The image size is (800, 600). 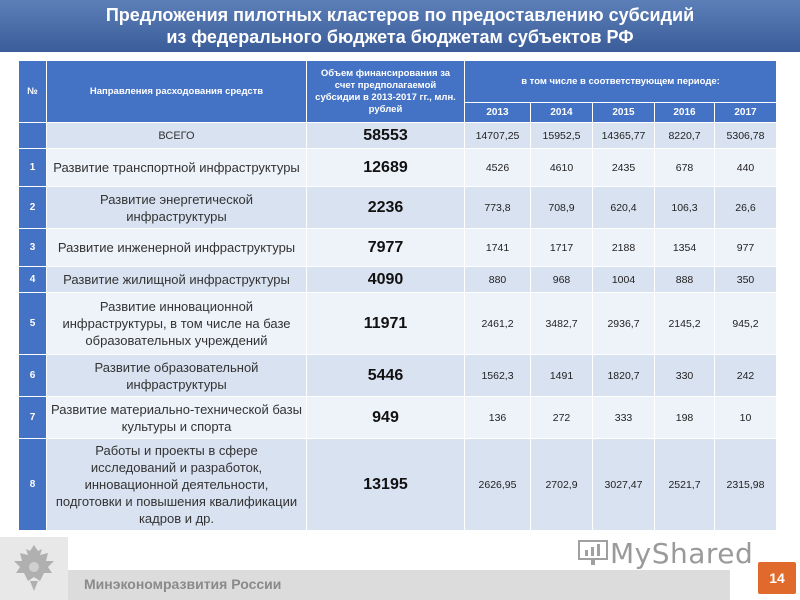 What do you see at coordinates (745, 167) in the screenshot?
I see `row-year-value-2017: 440` at bounding box center [745, 167].